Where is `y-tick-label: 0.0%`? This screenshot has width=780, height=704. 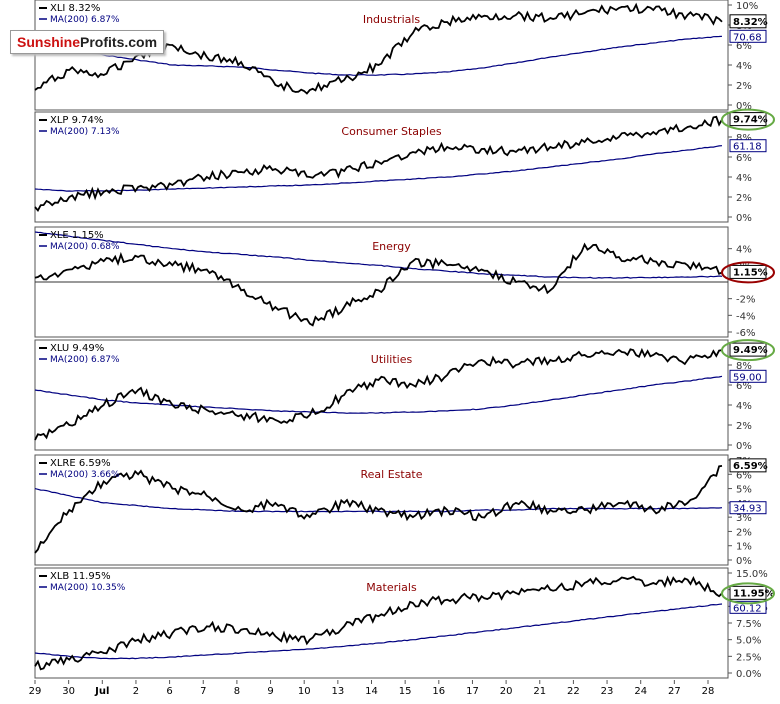 y-tick-label: 0.0% is located at coordinates (748, 674).